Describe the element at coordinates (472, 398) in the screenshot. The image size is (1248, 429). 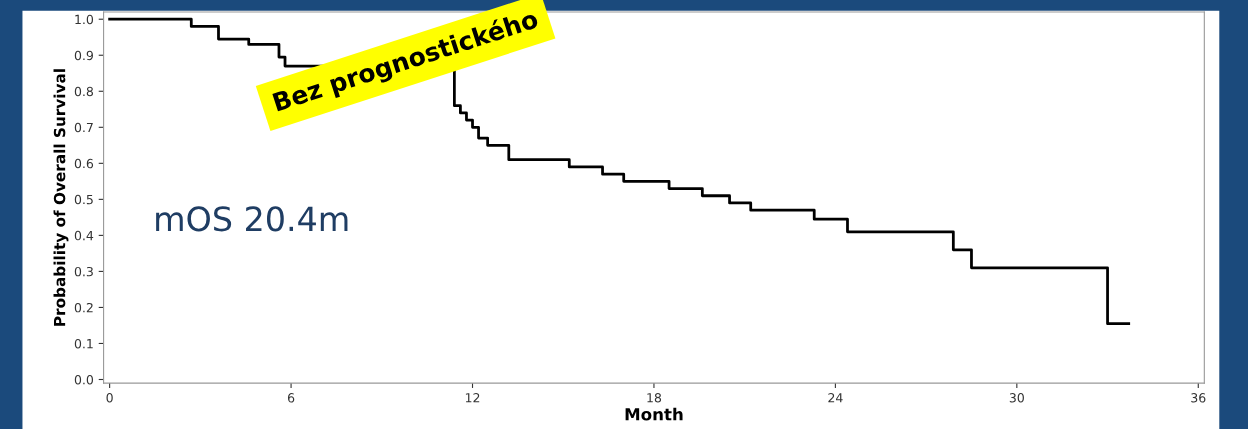
I see `x-tick-label: 12` at that location.